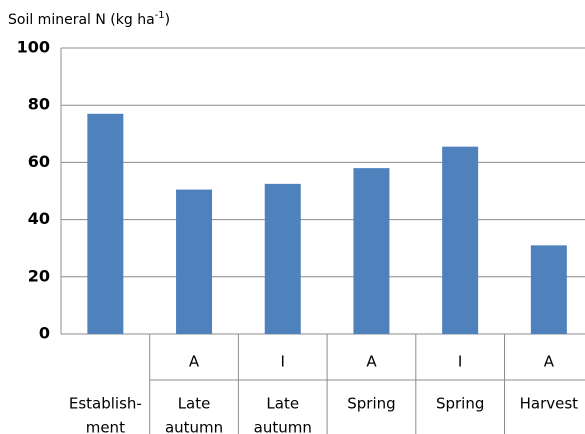 The image size is (585, 434). Describe the element at coordinates (160, 15) in the screenshot. I see `title-superscript: -1` at that location.